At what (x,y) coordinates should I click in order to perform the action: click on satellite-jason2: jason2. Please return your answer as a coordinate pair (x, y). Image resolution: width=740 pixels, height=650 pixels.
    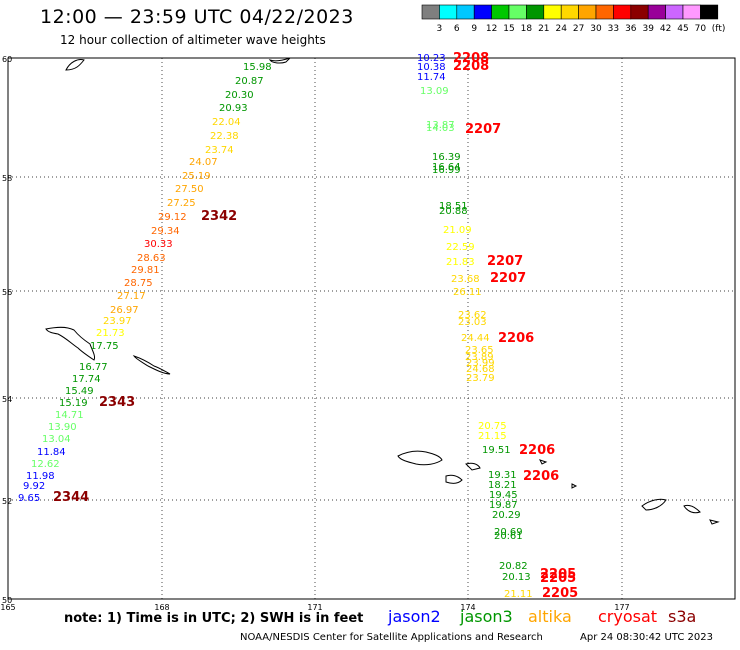
    Looking at the image, I should click on (414, 616).